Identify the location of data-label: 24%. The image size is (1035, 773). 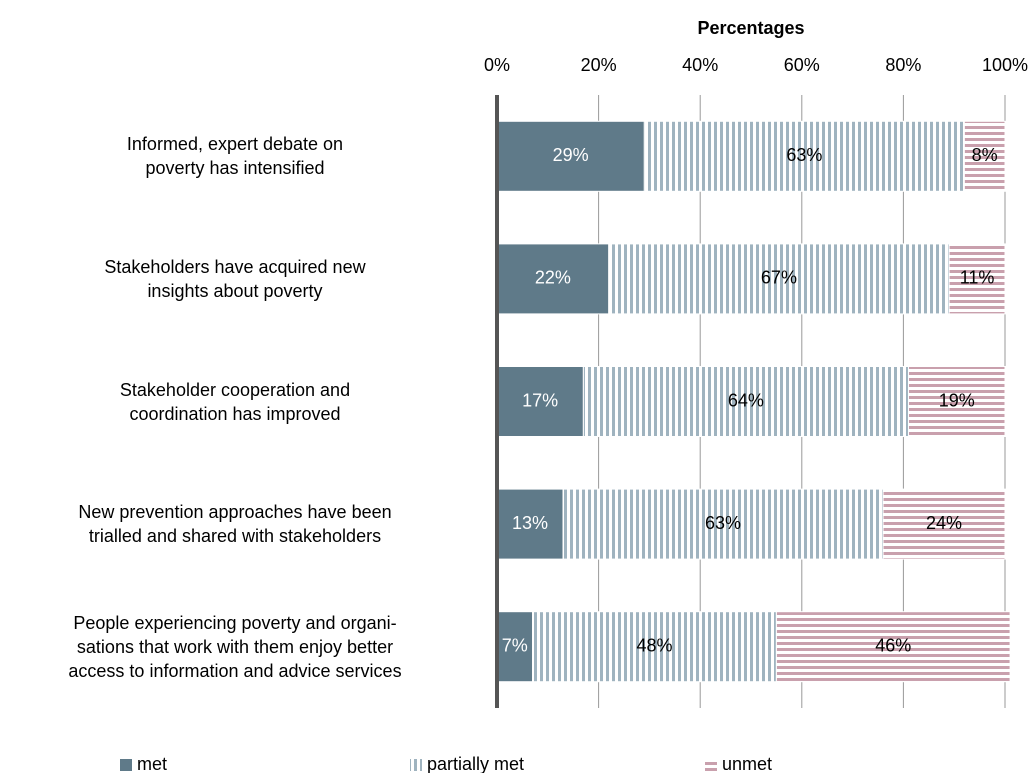
(944, 523).